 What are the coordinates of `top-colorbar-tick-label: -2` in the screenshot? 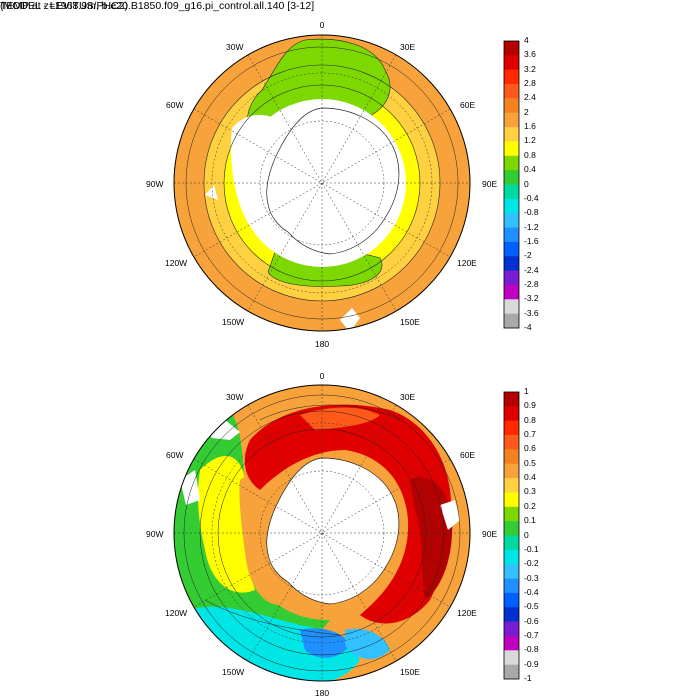 It's located at (528, 255).